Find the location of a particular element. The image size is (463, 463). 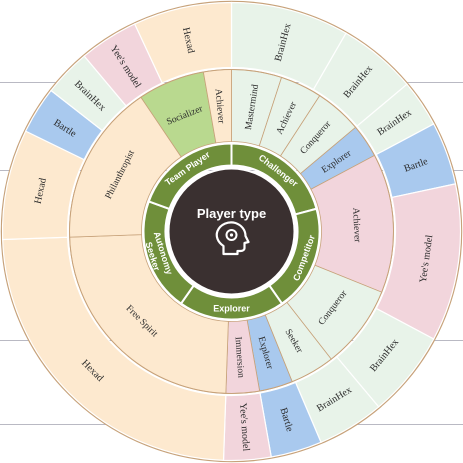

outer-label: Hexad is located at coordinates (41, 191).